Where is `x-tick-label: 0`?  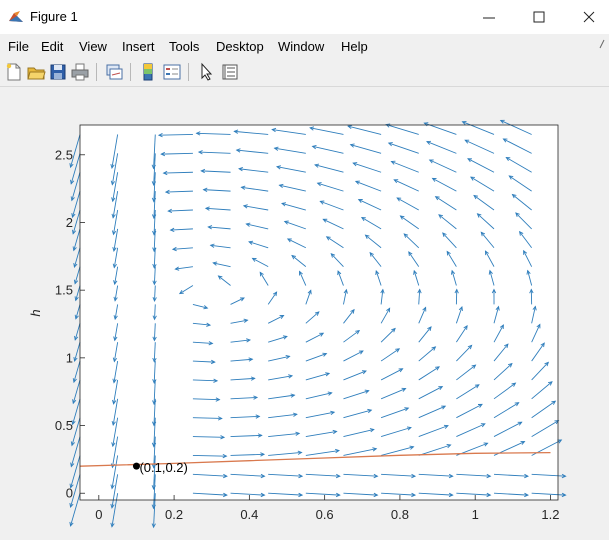 x-tick-label: 0 is located at coordinates (98, 514).